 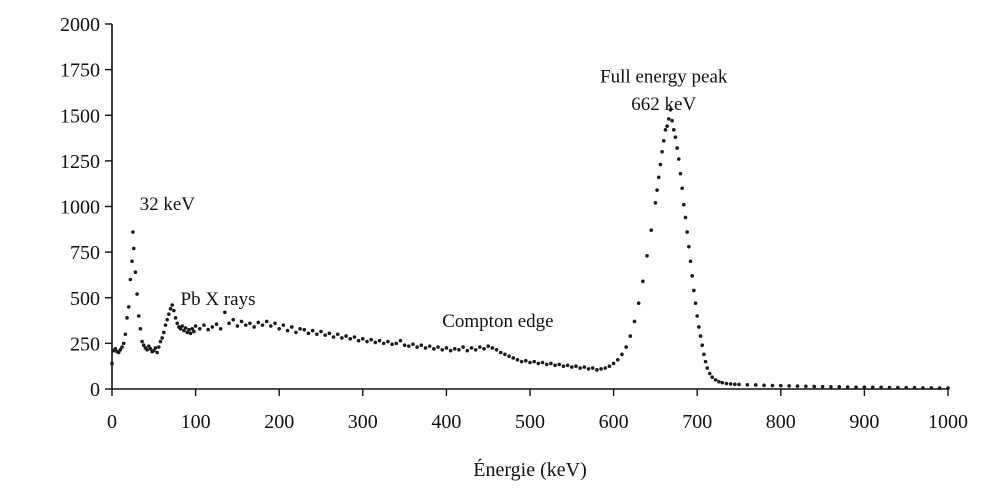 What do you see at coordinates (168, 204) in the screenshot?
I see `annotation-label: 32 keV` at bounding box center [168, 204].